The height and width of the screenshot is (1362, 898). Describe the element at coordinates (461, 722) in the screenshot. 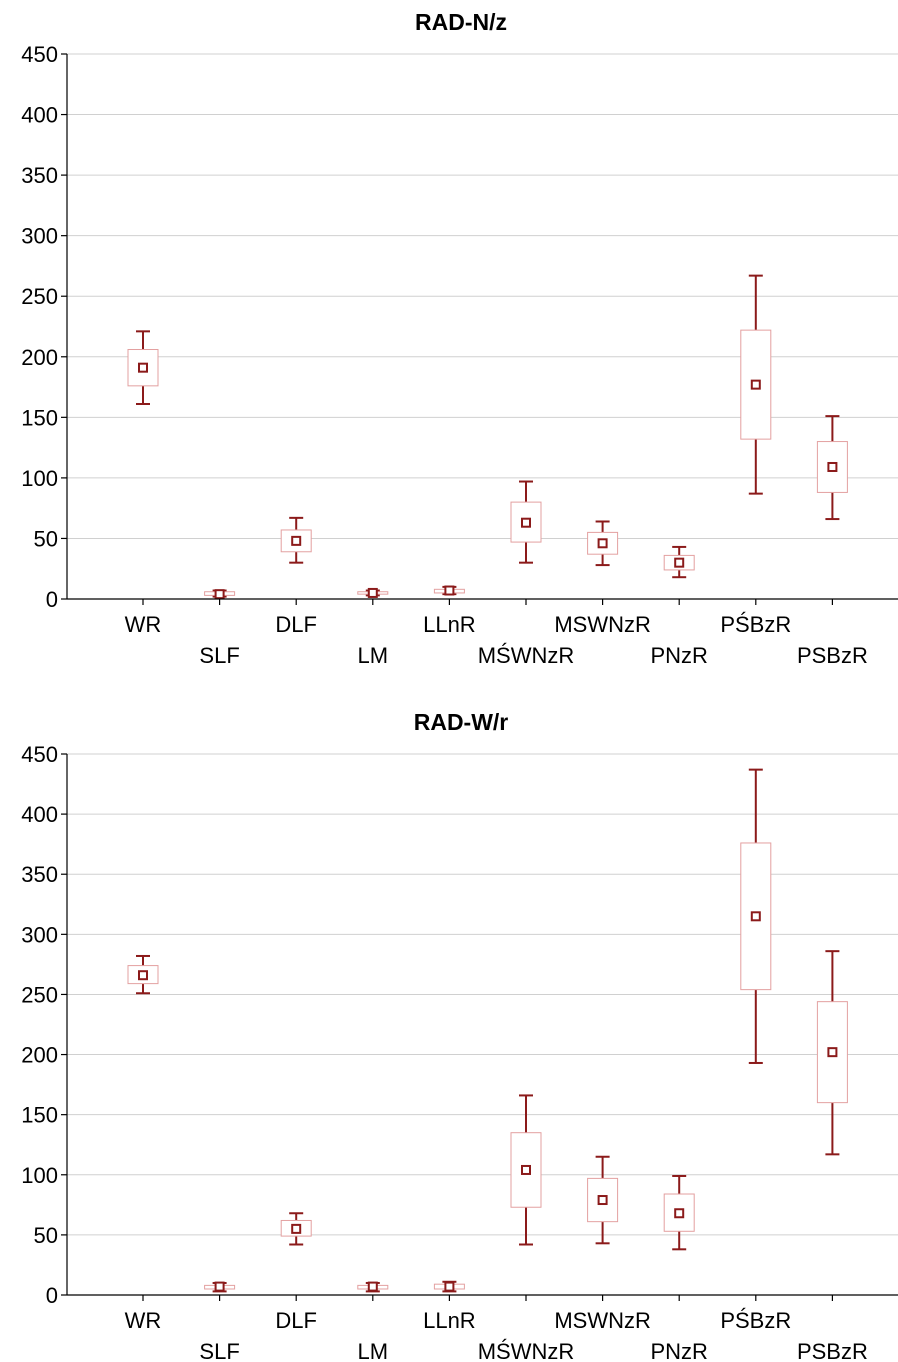

I see `chart-title: RAD-W/r` at that location.